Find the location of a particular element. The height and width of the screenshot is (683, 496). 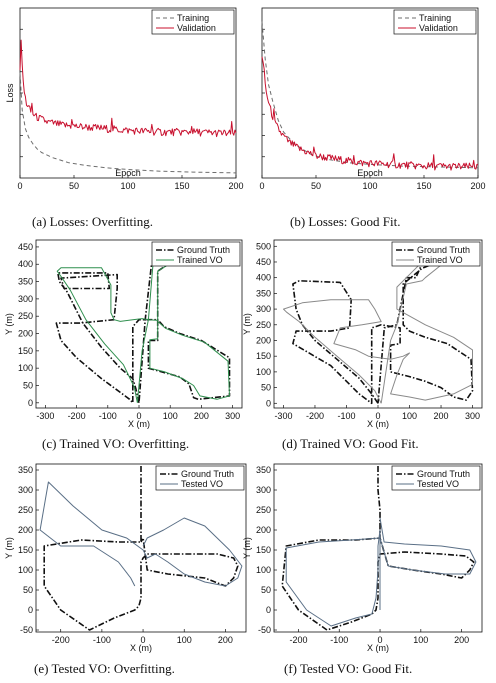

figure-caption: (a) Losses: Overfitting. is located at coordinates (92, 221).